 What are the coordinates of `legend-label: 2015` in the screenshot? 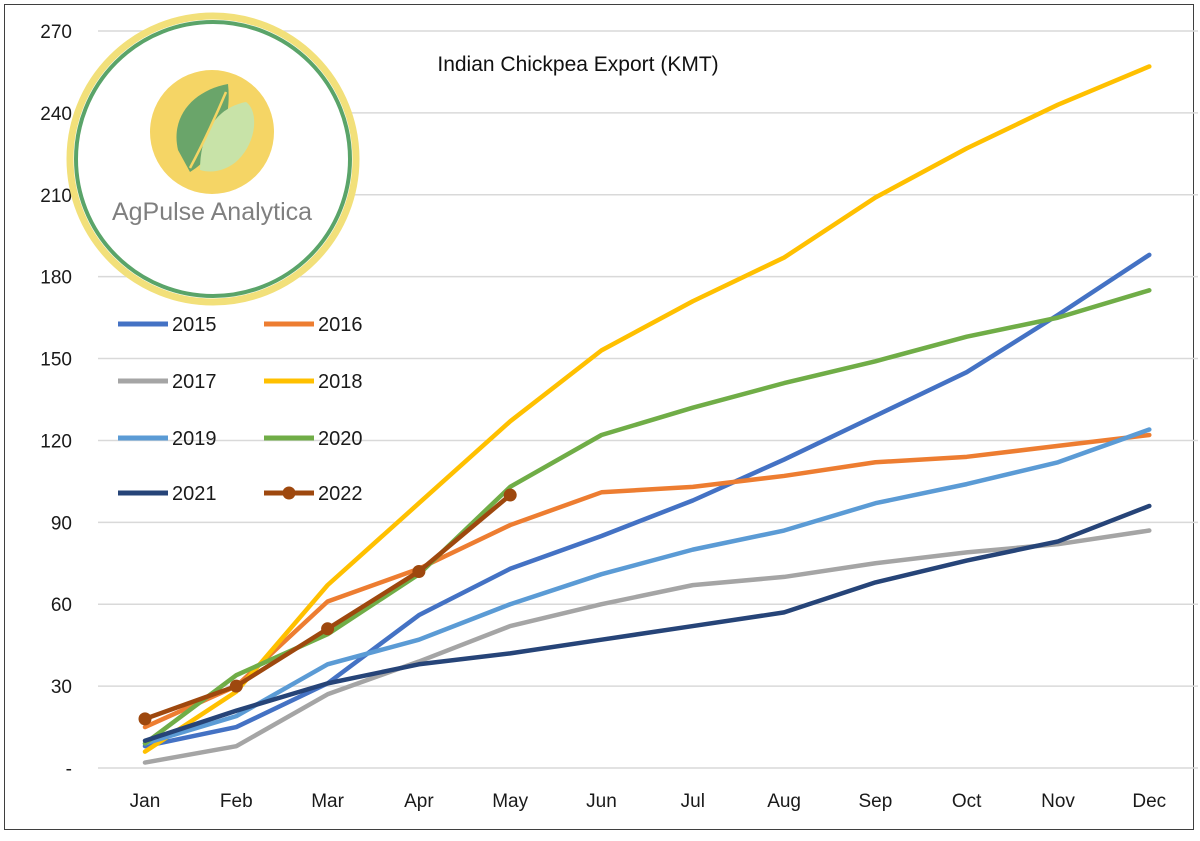 It's located at (194, 325).